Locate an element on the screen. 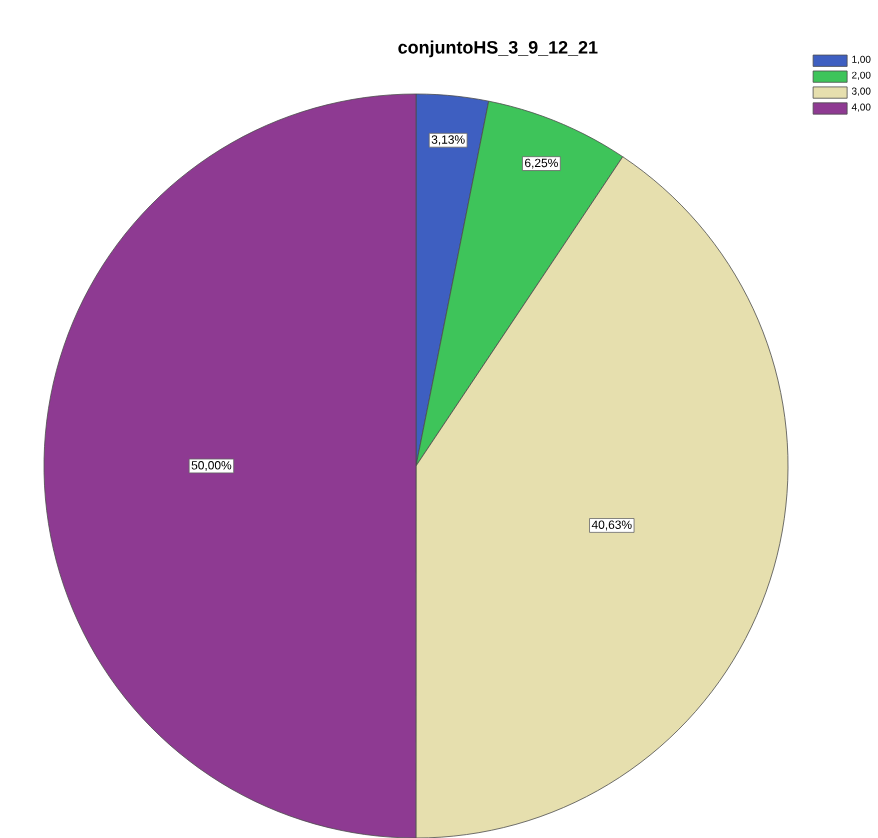  chart-title: conjuntoHS_3_9_12_21 is located at coordinates (498, 49).